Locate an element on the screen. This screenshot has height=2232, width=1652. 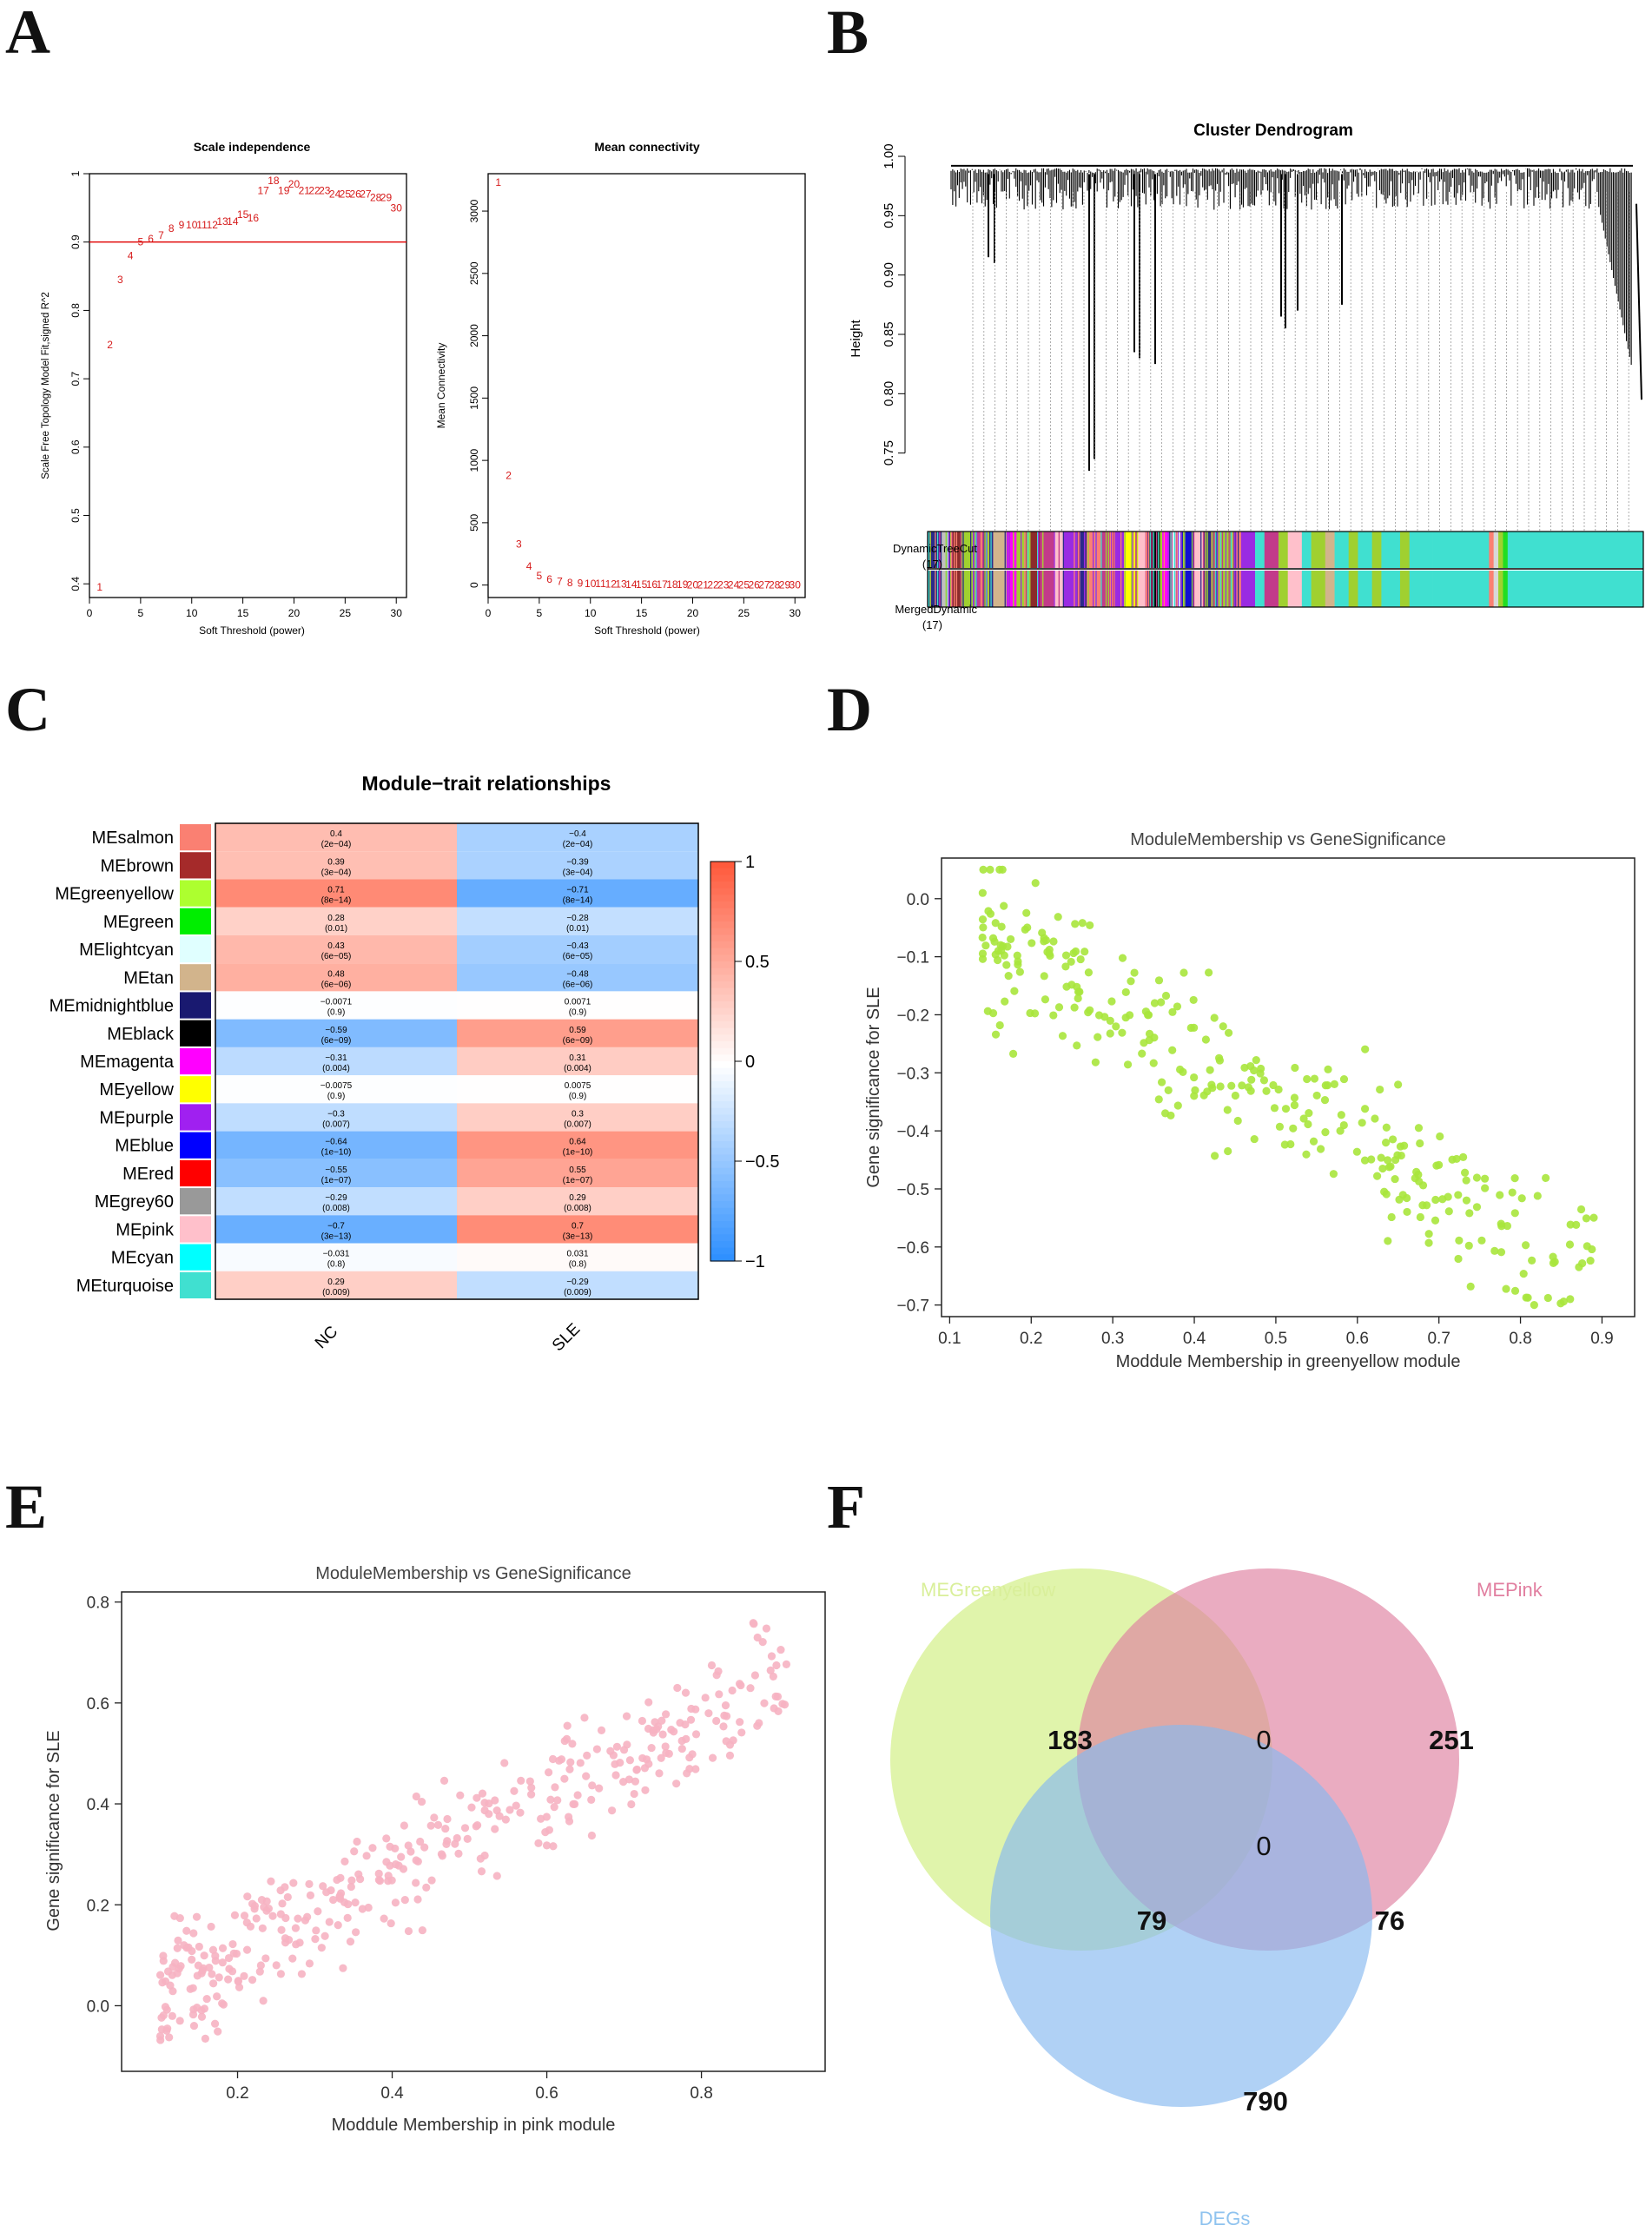
cell-pvalue: (0.8) is located at coordinates (578, 1265).